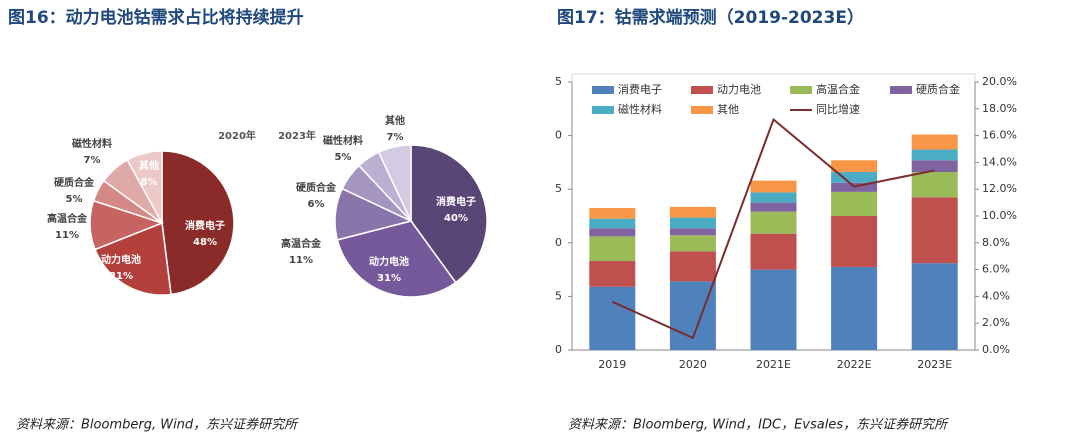 The image size is (1080, 443). I want to click on y2-tick-label: 14.0%, so click(999, 161).